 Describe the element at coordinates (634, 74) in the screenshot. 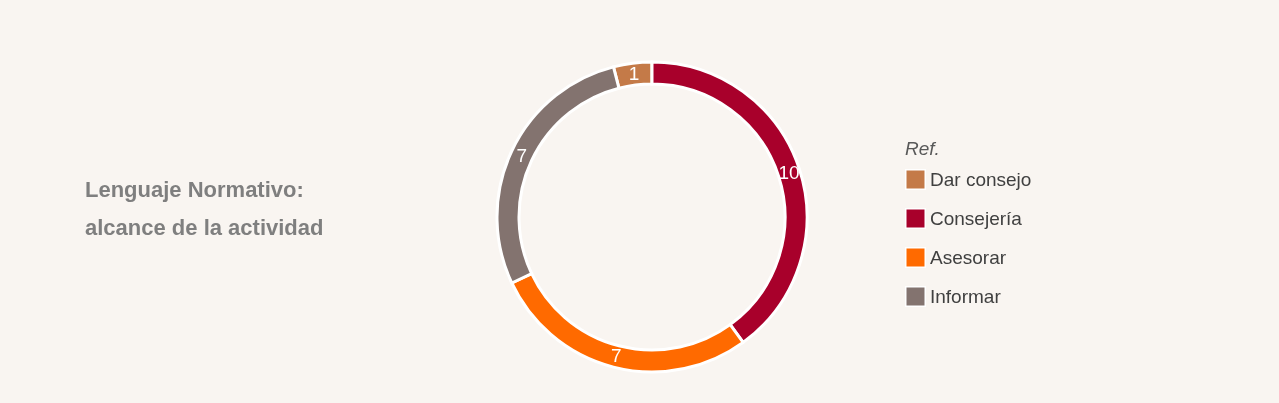

I see `data-label: 1` at that location.